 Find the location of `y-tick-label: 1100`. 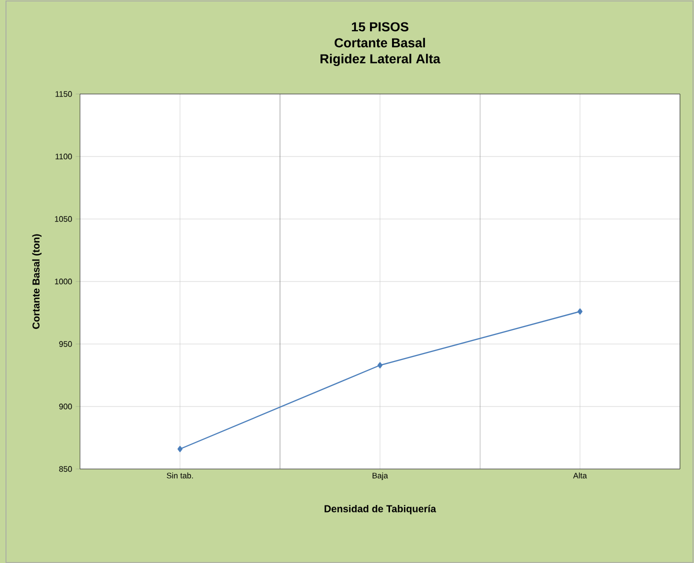

y-tick-label: 1100 is located at coordinates (64, 157).